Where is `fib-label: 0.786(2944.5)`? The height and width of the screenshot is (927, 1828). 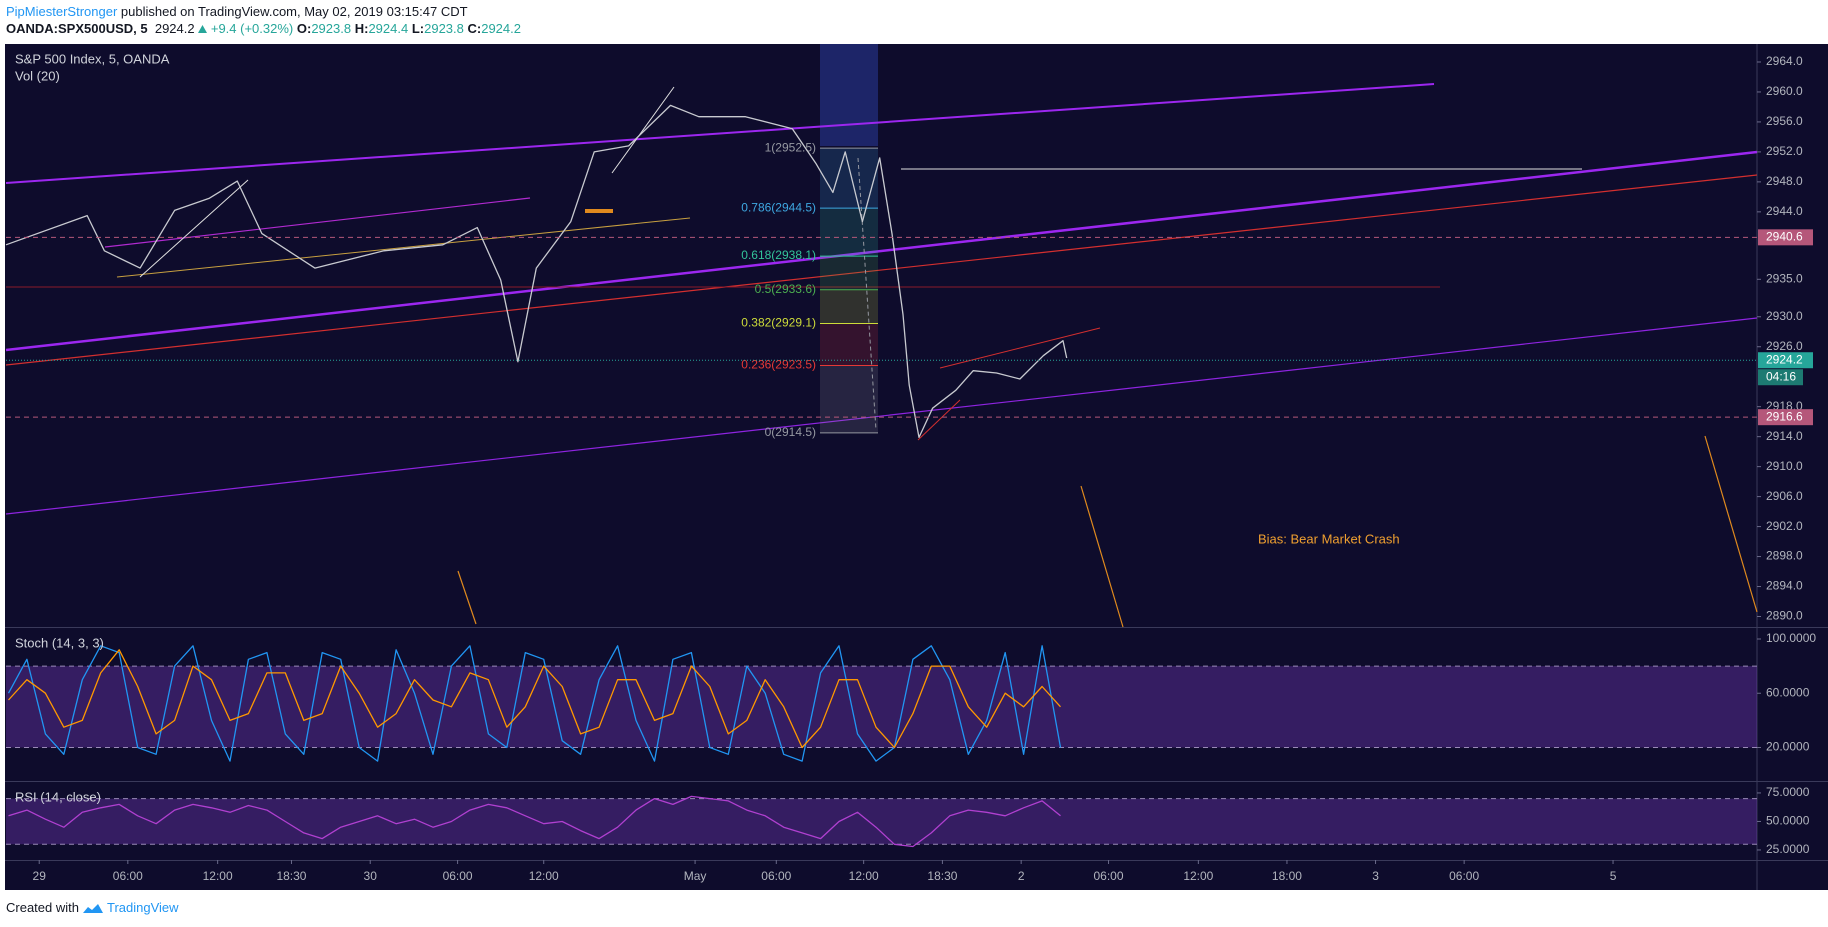
fib-label: 0.786(2944.5) is located at coordinates (778, 207).